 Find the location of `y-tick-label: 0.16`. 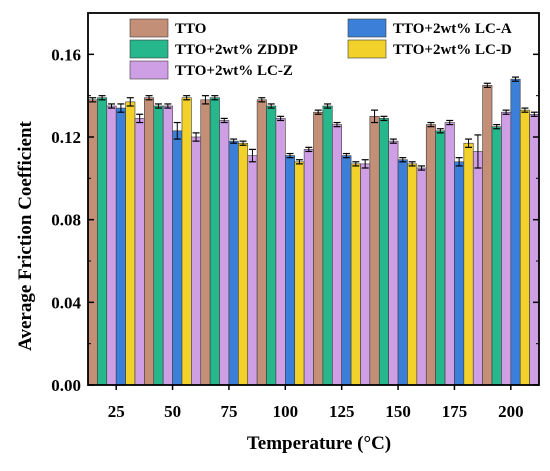

y-tick-label: 0.16 is located at coordinates (66, 54).